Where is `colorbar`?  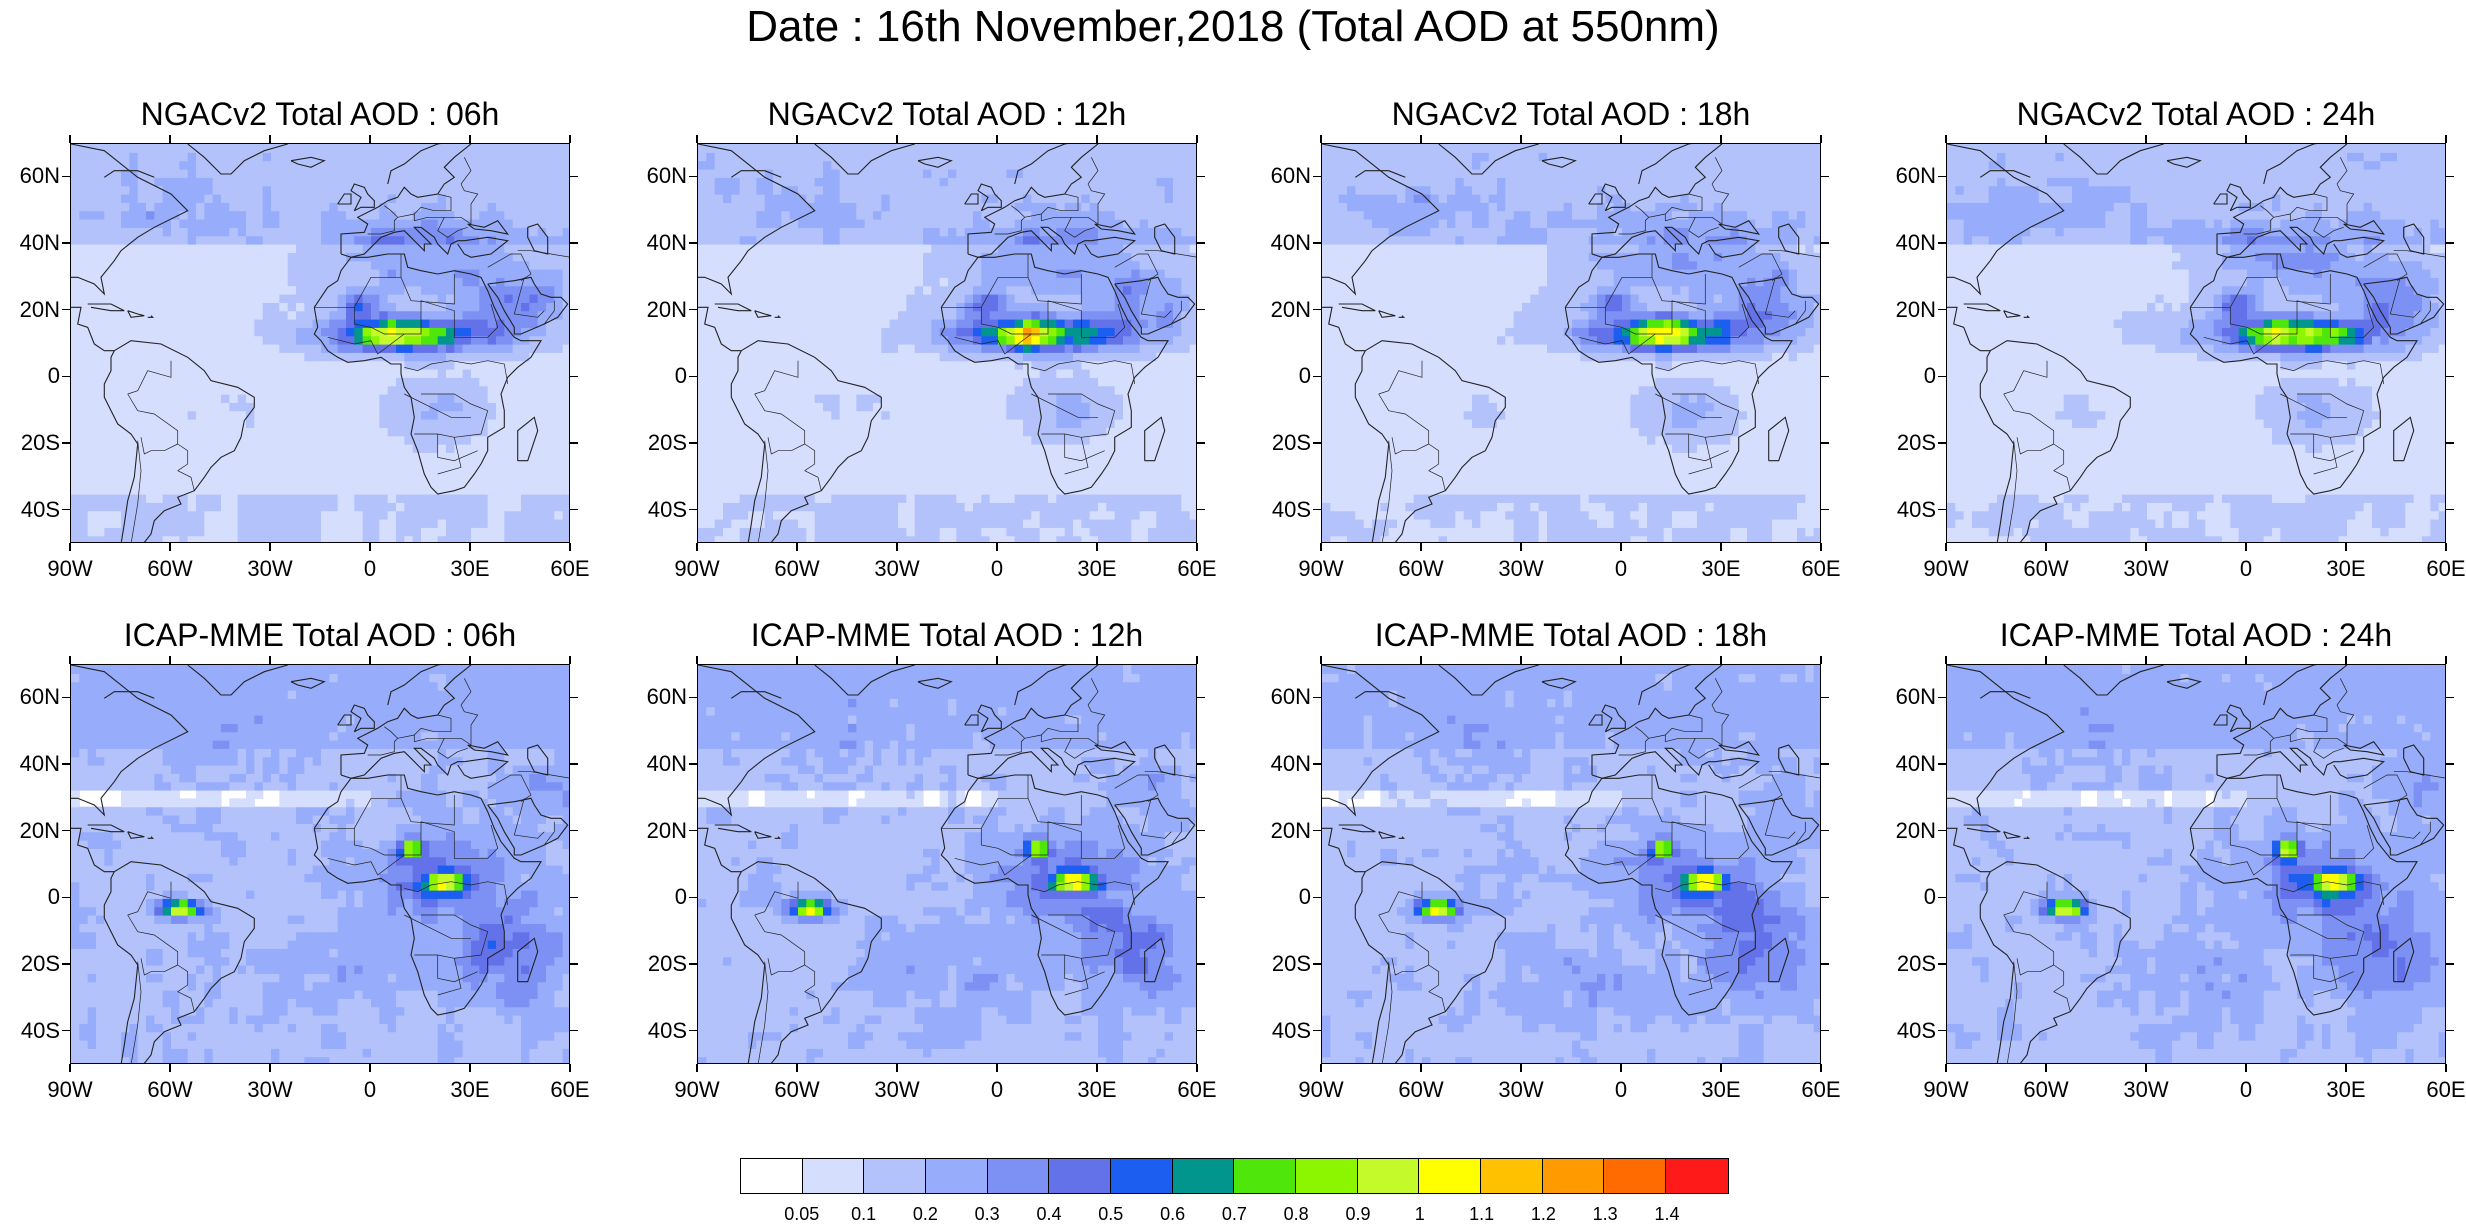 colorbar is located at coordinates (1234, 1176).